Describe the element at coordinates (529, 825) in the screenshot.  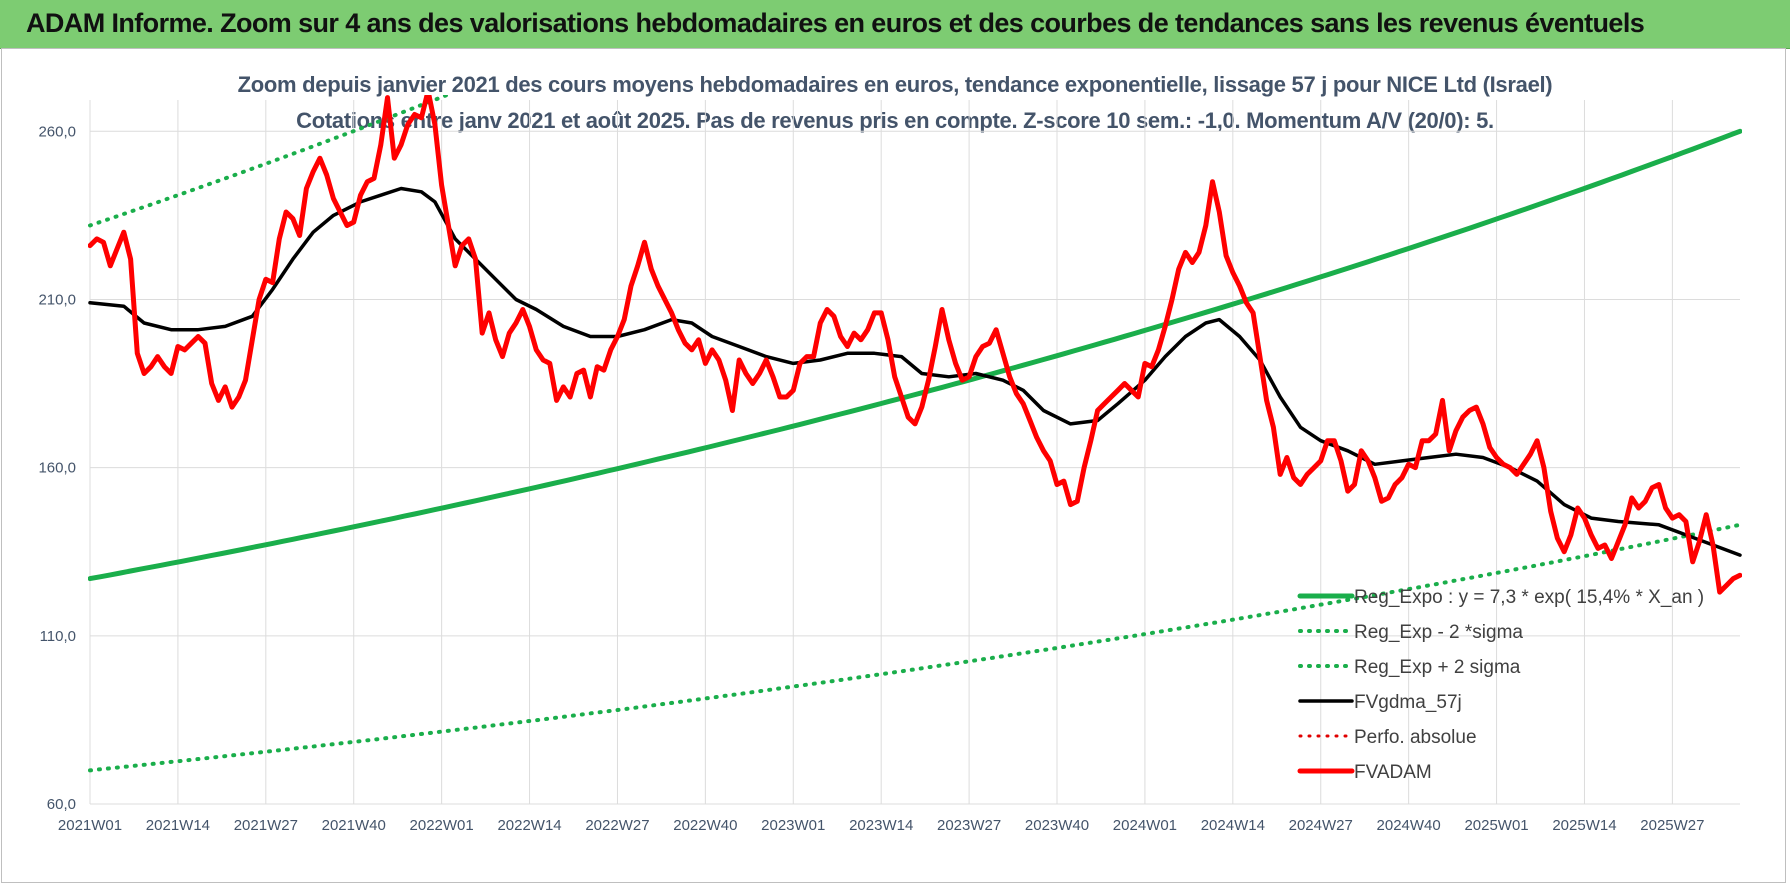
I see `x-tick-label: 2022W14` at that location.